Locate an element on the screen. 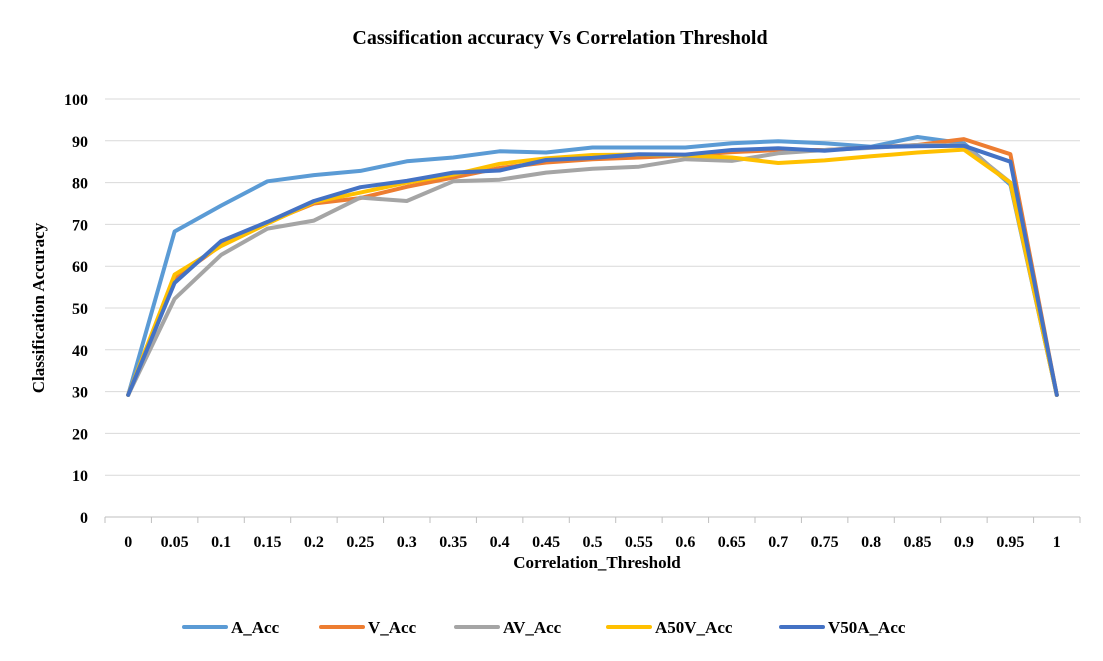  legend-label: A50V_Acc is located at coordinates (694, 627).